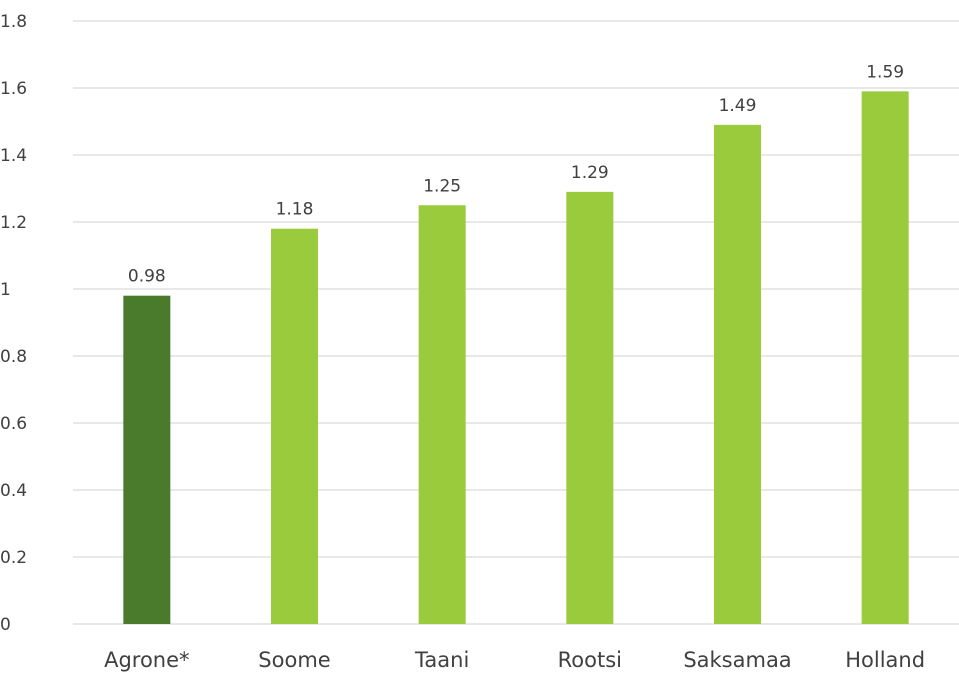 This screenshot has width=959, height=677. Describe the element at coordinates (13, 156) in the screenshot. I see `y-tick-label: 1.4` at that location.